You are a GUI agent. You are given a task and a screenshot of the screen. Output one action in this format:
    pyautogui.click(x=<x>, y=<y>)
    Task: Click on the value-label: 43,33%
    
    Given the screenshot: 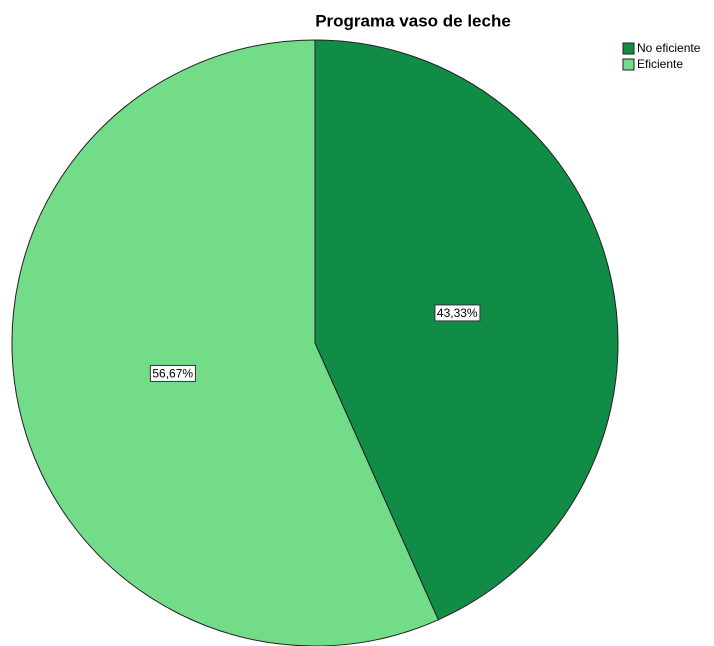 What is the action you would take?
    pyautogui.click(x=457, y=313)
    